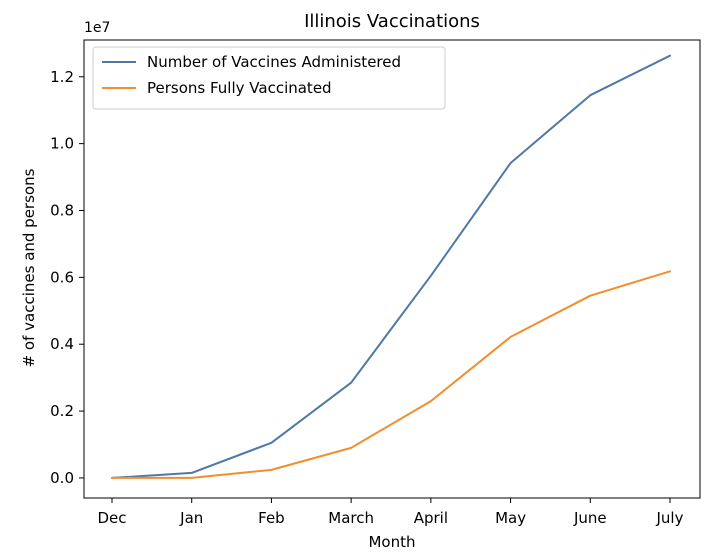 Image resolution: width=724 pixels, height=556 pixels. I want to click on y-axis-offset-label: 1e7, so click(97, 28).